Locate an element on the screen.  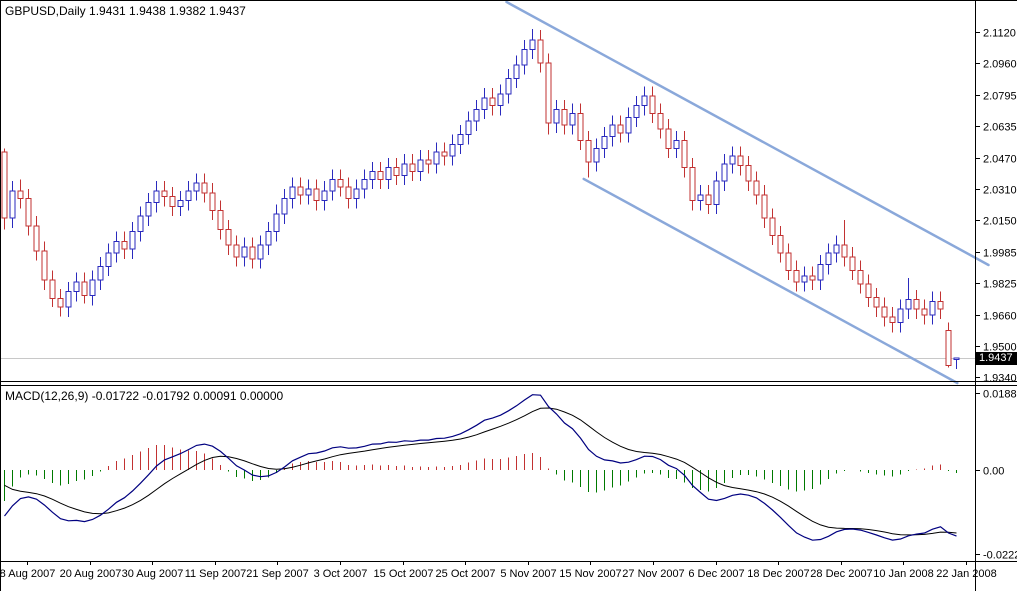
current-price-tag: 1.9437 is located at coordinates (996, 358).